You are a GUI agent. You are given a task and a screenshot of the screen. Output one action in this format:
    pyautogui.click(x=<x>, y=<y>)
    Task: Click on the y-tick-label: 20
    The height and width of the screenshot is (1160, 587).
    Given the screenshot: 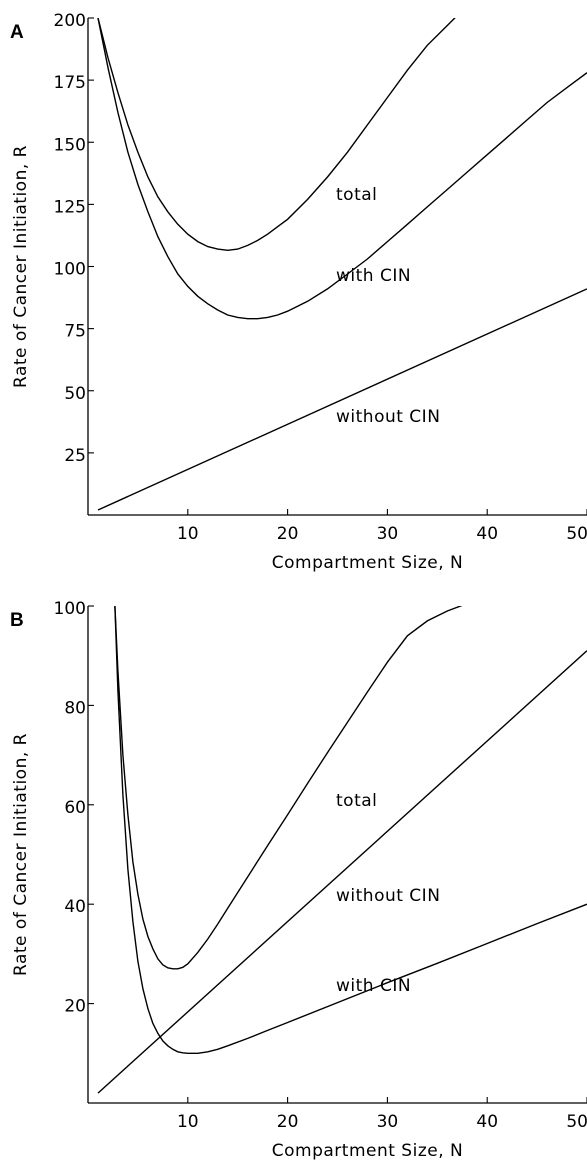 What is the action you would take?
    pyautogui.click(x=75, y=1007)
    